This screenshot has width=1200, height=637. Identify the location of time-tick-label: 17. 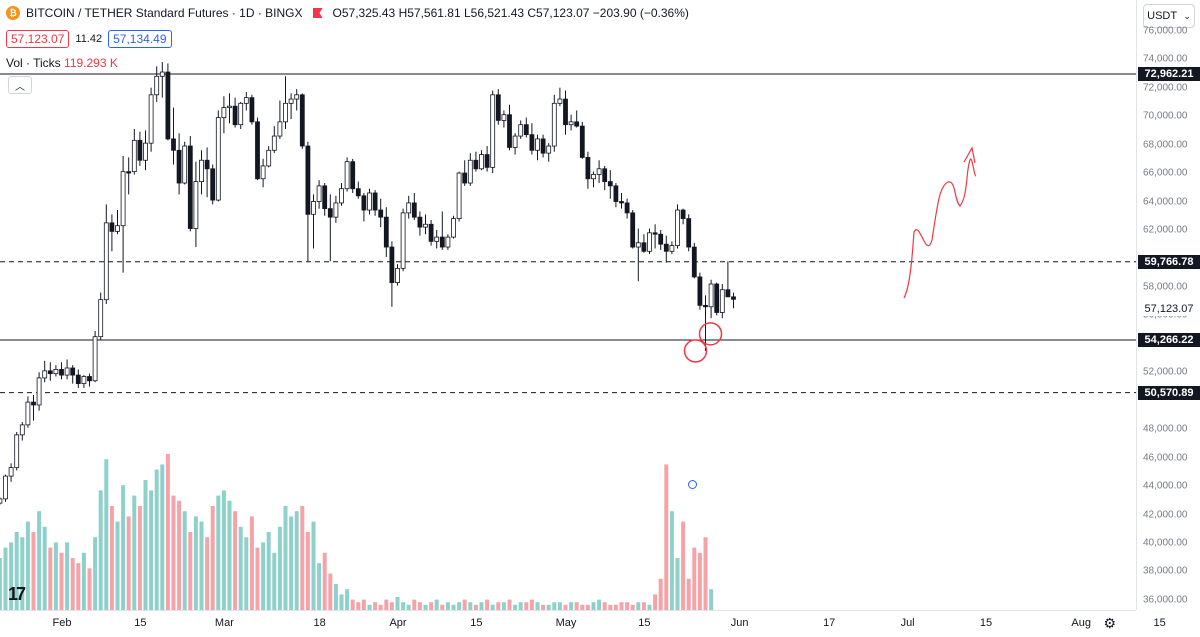
(829, 623).